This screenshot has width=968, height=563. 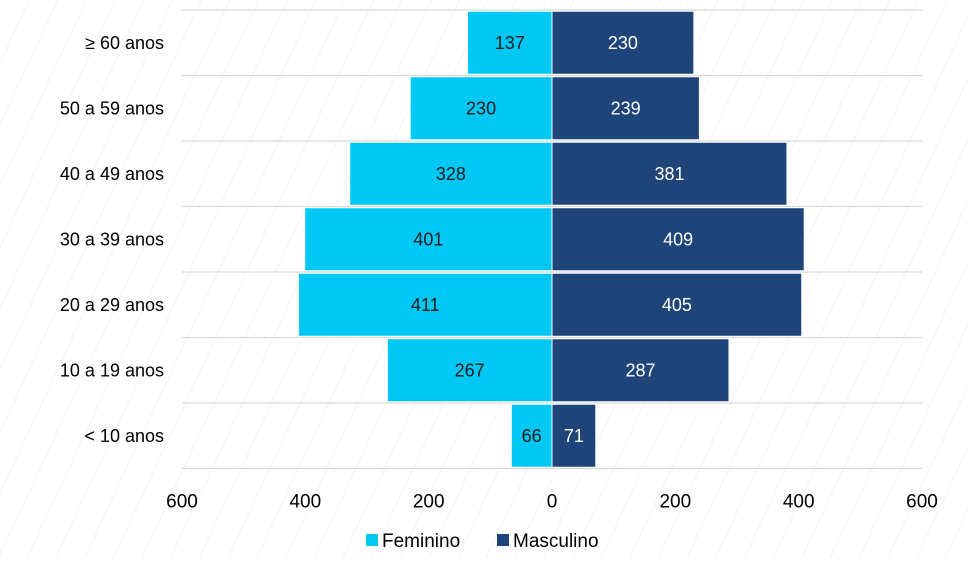 I want to click on data-label-masculino: 71, so click(x=574, y=436).